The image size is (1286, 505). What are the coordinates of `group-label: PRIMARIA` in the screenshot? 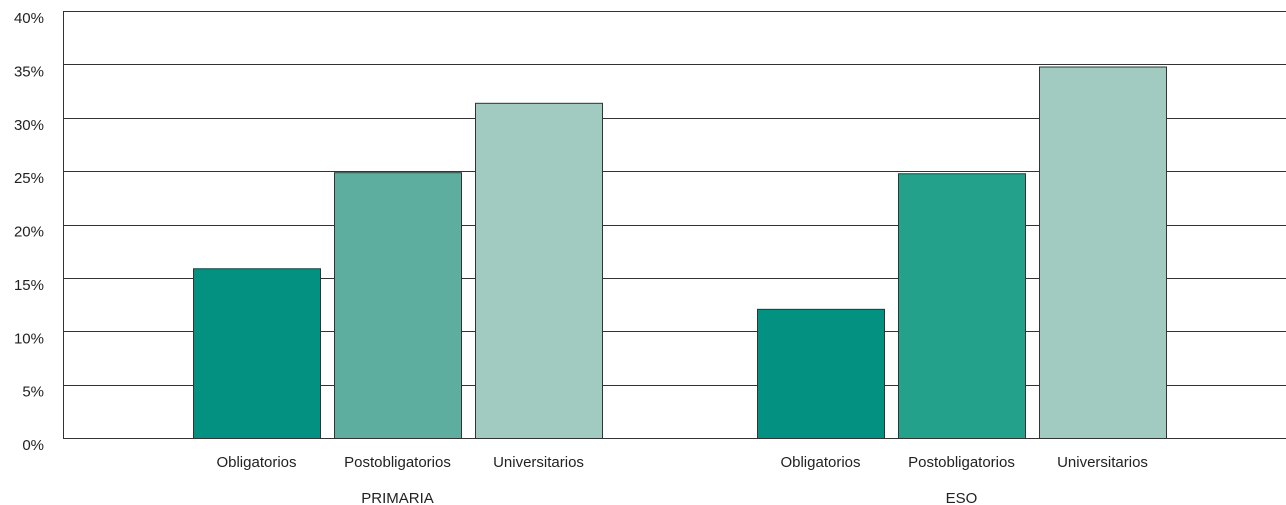 It's located at (397, 497).